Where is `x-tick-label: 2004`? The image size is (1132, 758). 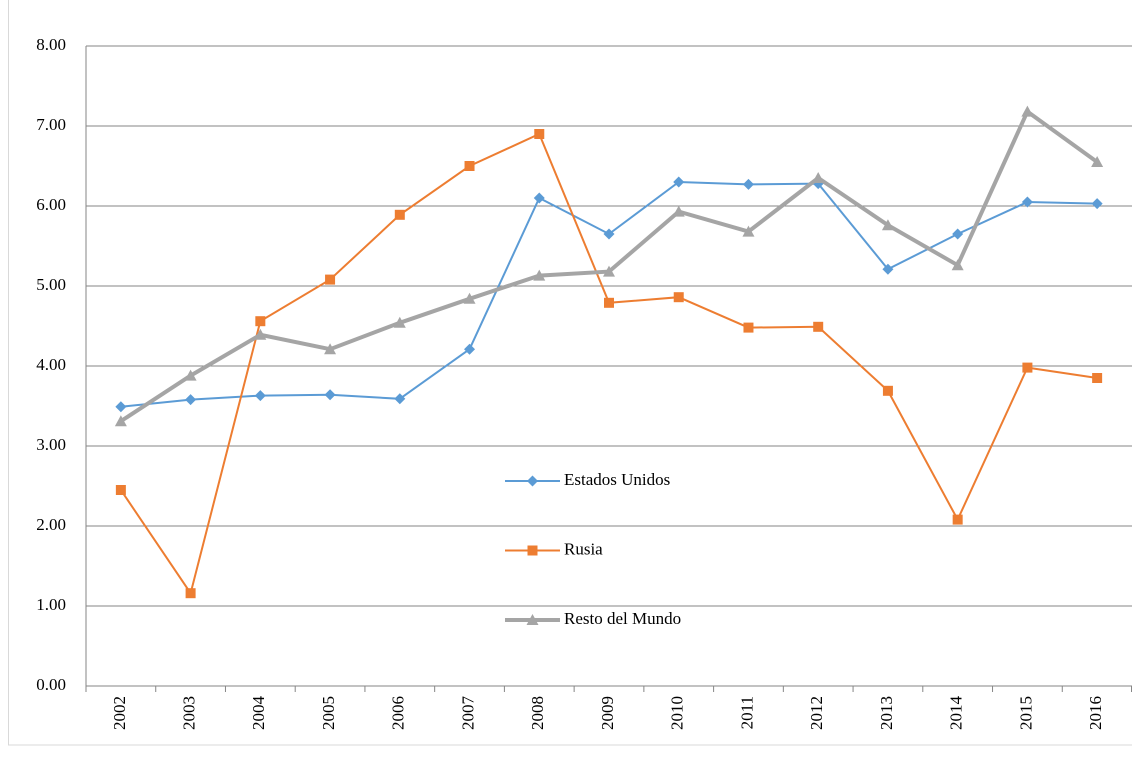 x-tick-label: 2004 is located at coordinates (258, 713).